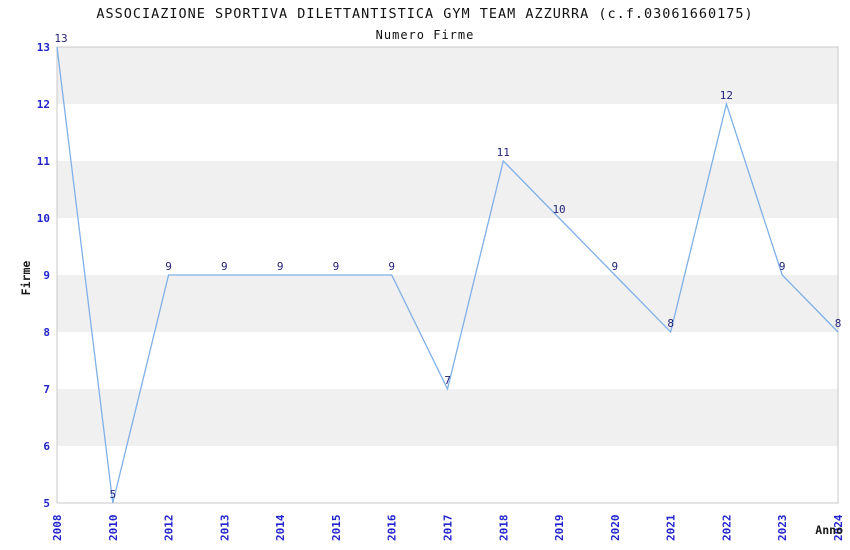 The height and width of the screenshot is (550, 850). Describe the element at coordinates (26, 278) in the screenshot. I see `y-axis-label: Firme` at that location.